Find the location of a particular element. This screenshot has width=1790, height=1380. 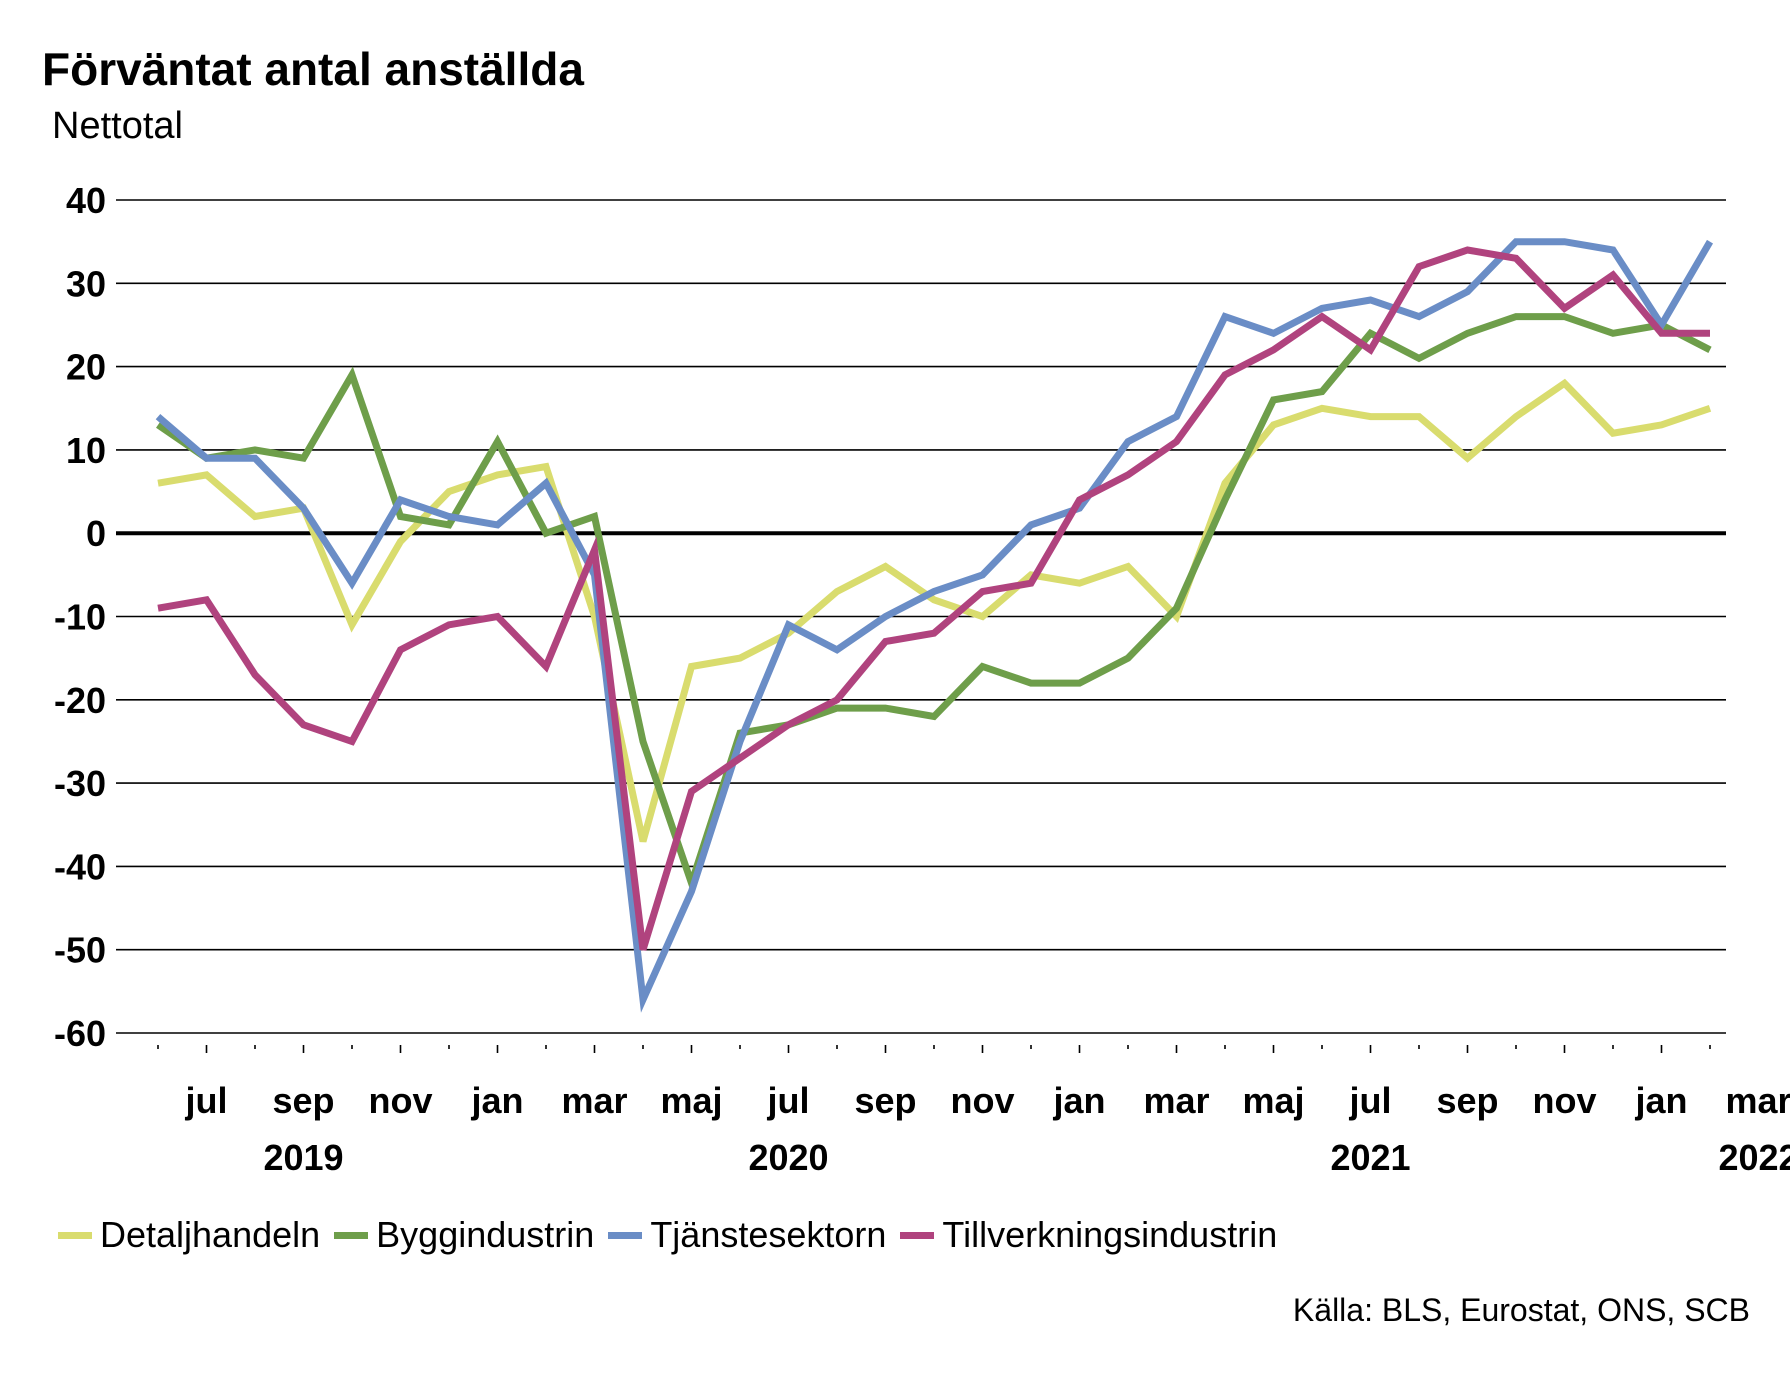

y-tick-label: 10 is located at coordinates (86, 450).